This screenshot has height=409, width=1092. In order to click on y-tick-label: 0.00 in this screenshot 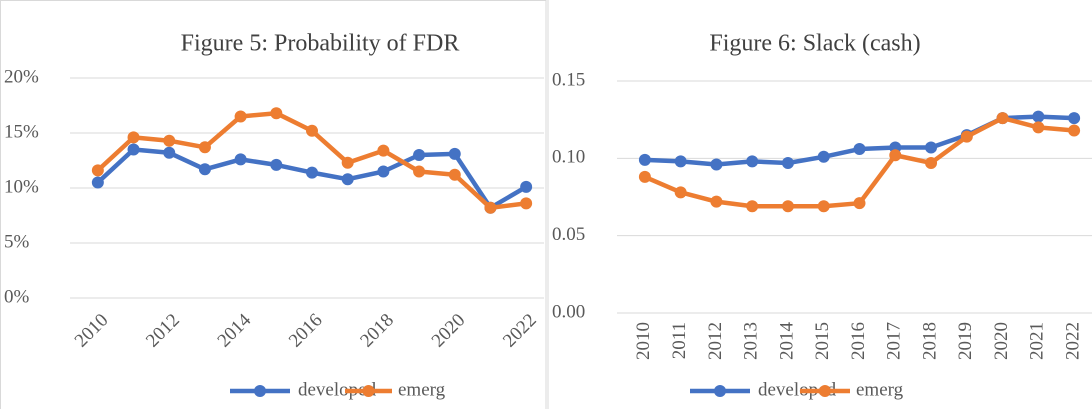, I will do `click(568, 311)`.